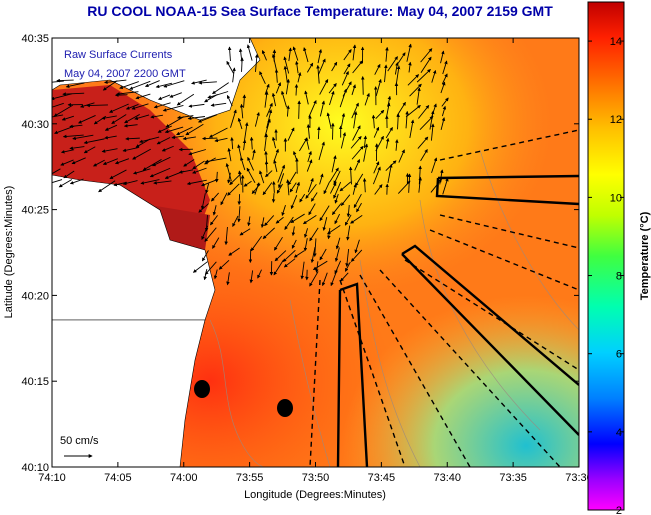 The height and width of the screenshot is (515, 651). Describe the element at coordinates (513, 478) in the screenshot. I see `x-tick-label: 73:35` at that location.